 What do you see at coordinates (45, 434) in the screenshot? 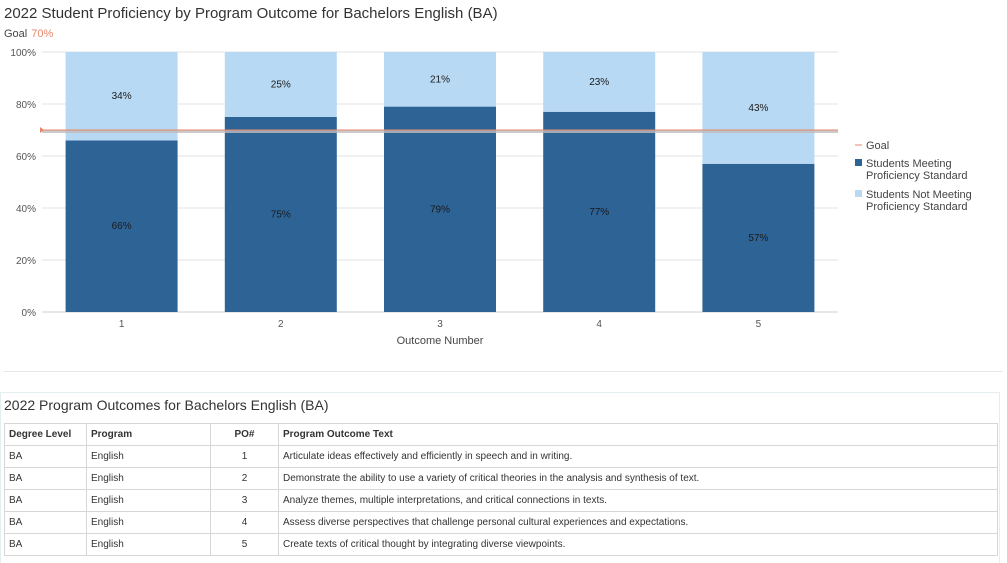
I see `header-degree-level: Degree Level` at bounding box center [45, 434].